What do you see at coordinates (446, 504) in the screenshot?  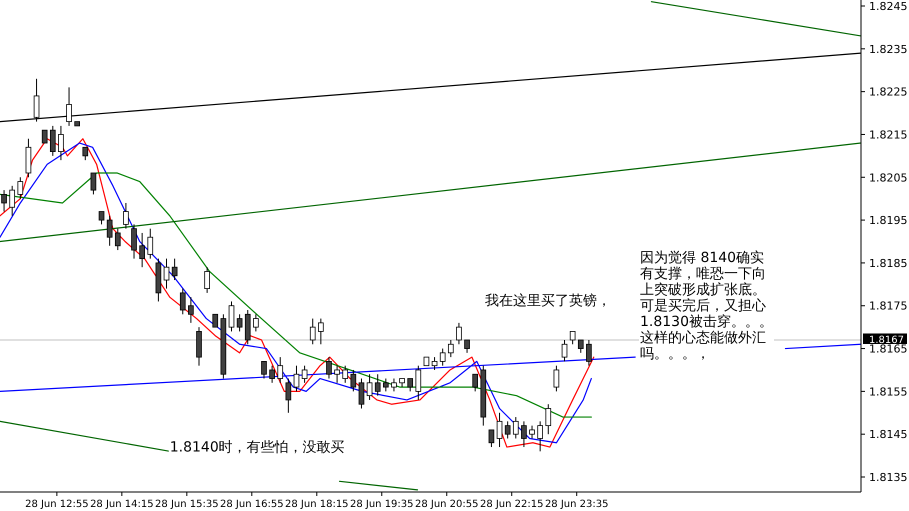 I see `x-tick-label: 28 Jun 20:55` at bounding box center [446, 504].